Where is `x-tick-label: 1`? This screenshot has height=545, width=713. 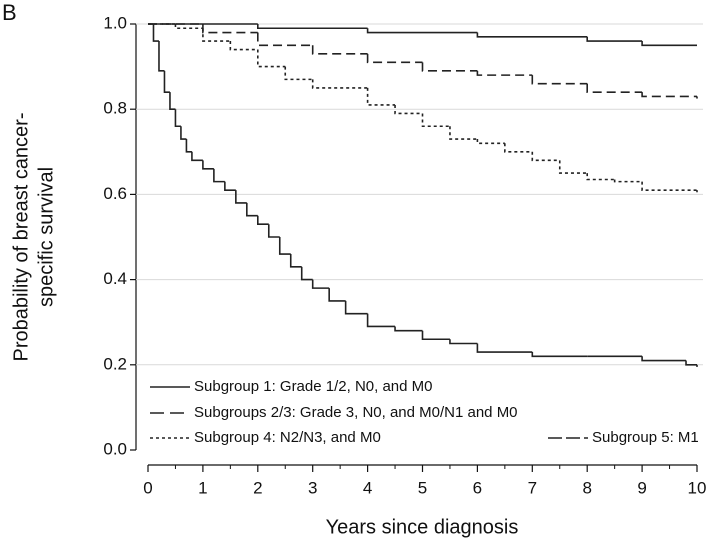 x-tick-label: 1 is located at coordinates (202, 487).